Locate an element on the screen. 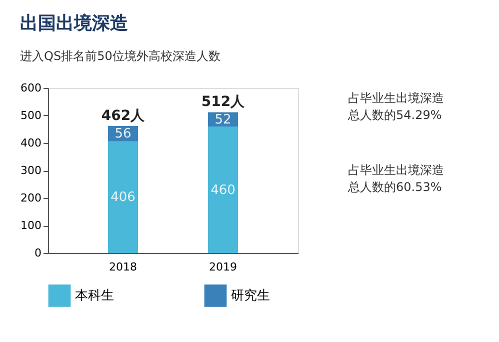 The height and width of the screenshot is (342, 499). y-tick-label: 0 is located at coordinates (38, 253).